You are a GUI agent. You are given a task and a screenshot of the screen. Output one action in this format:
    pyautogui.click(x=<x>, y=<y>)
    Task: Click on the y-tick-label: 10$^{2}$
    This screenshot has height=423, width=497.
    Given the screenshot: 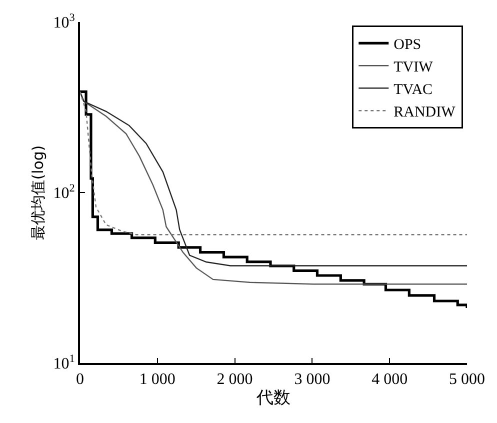 What is the action you would take?
    pyautogui.click(x=64, y=192)
    